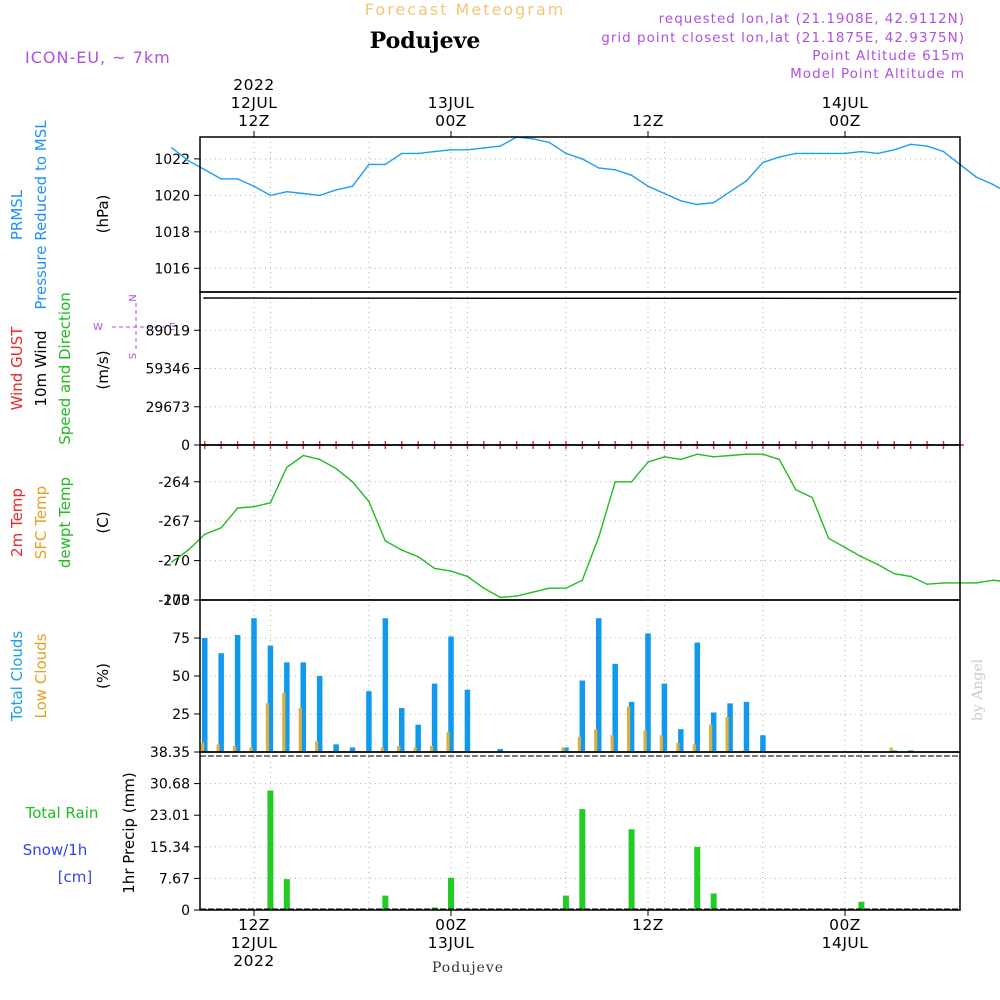 This screenshot has width=1000, height=1000. What do you see at coordinates (585, 526) in the screenshot?
I see `series-line` at bounding box center [585, 526].